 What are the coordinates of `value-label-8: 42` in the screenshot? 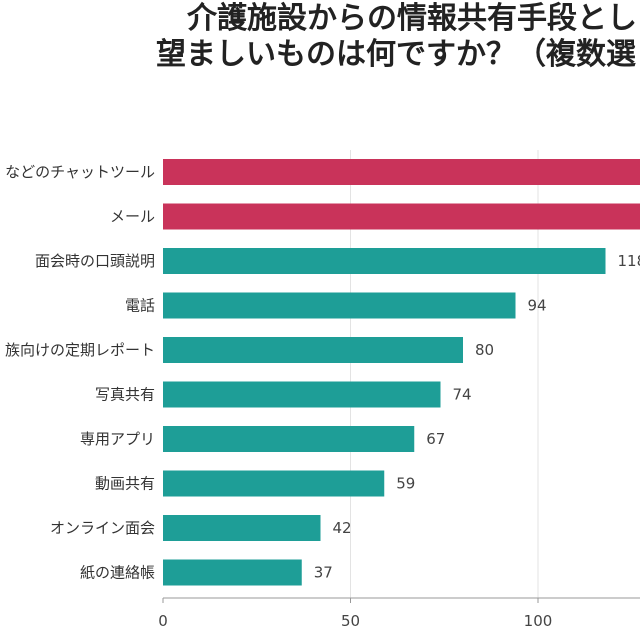 It's located at (342, 528).